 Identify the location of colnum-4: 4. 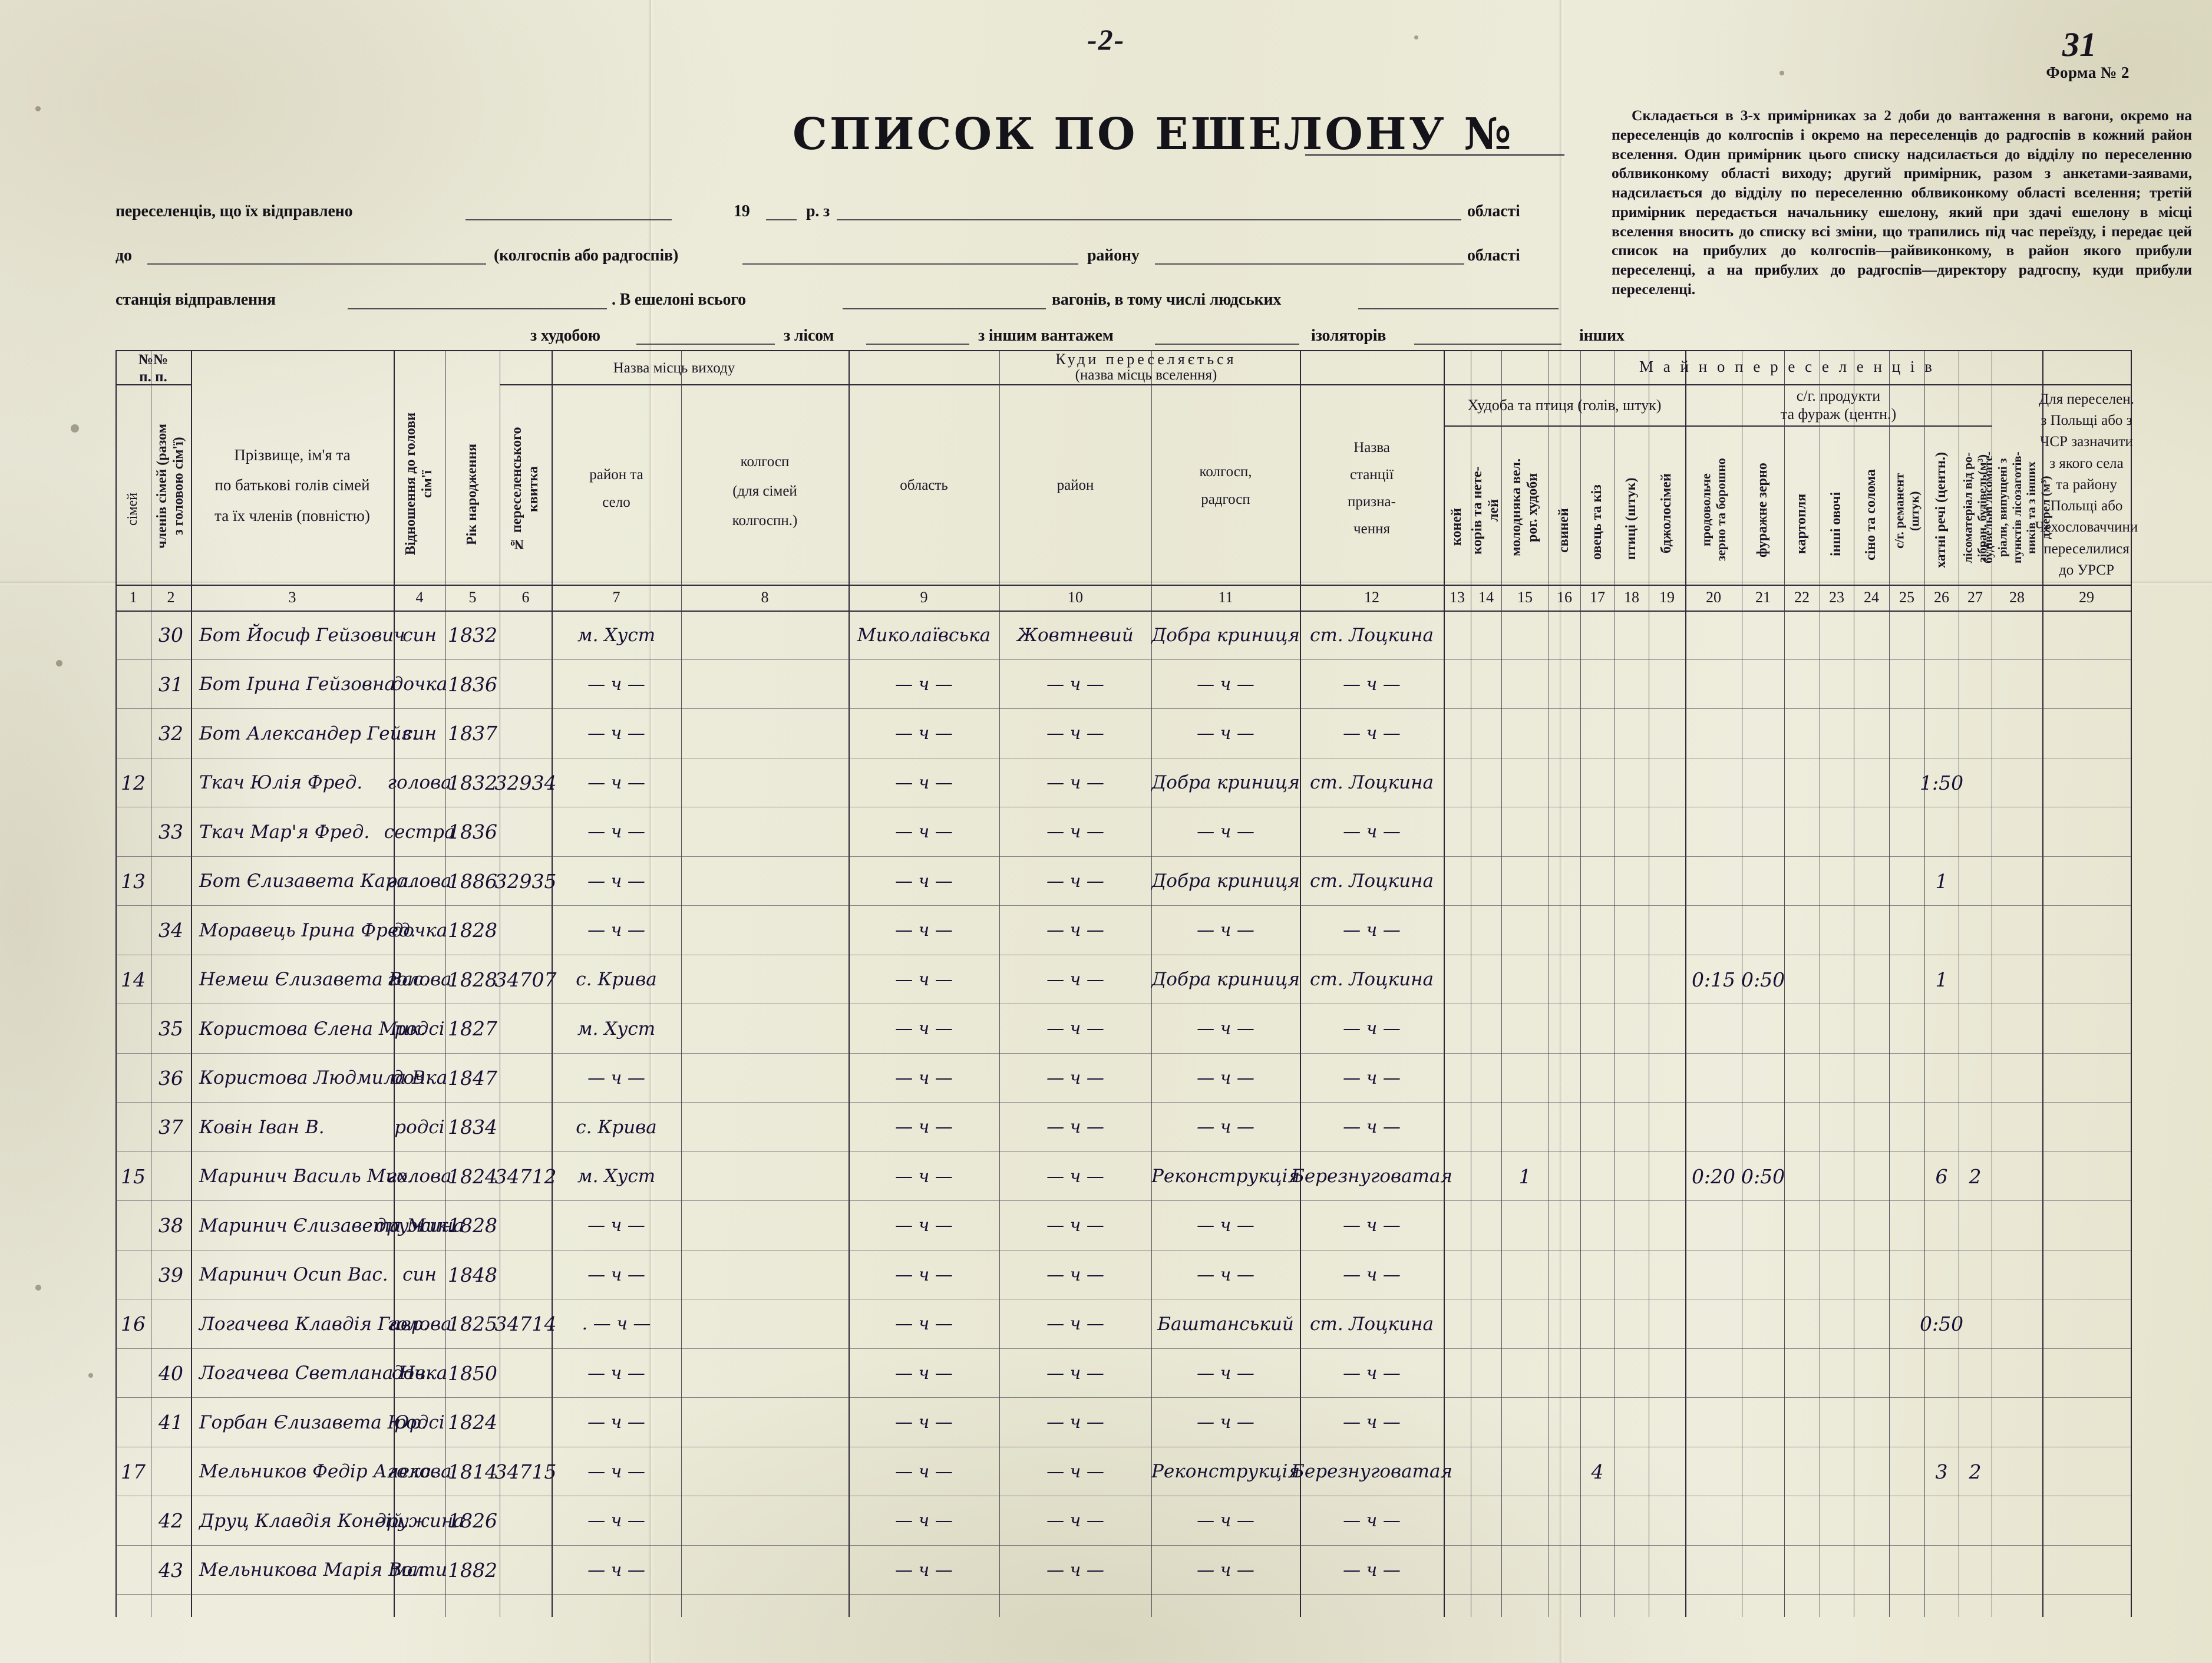
(420, 597).